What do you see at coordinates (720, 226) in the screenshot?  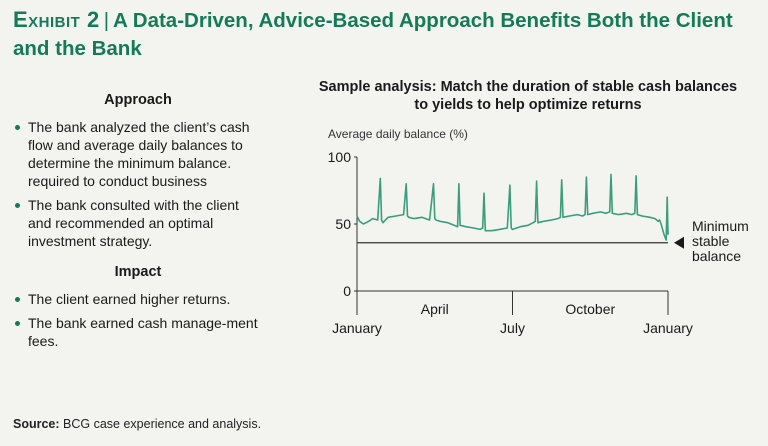 I see `minimum-balance-label-0: Minimum` at bounding box center [720, 226].